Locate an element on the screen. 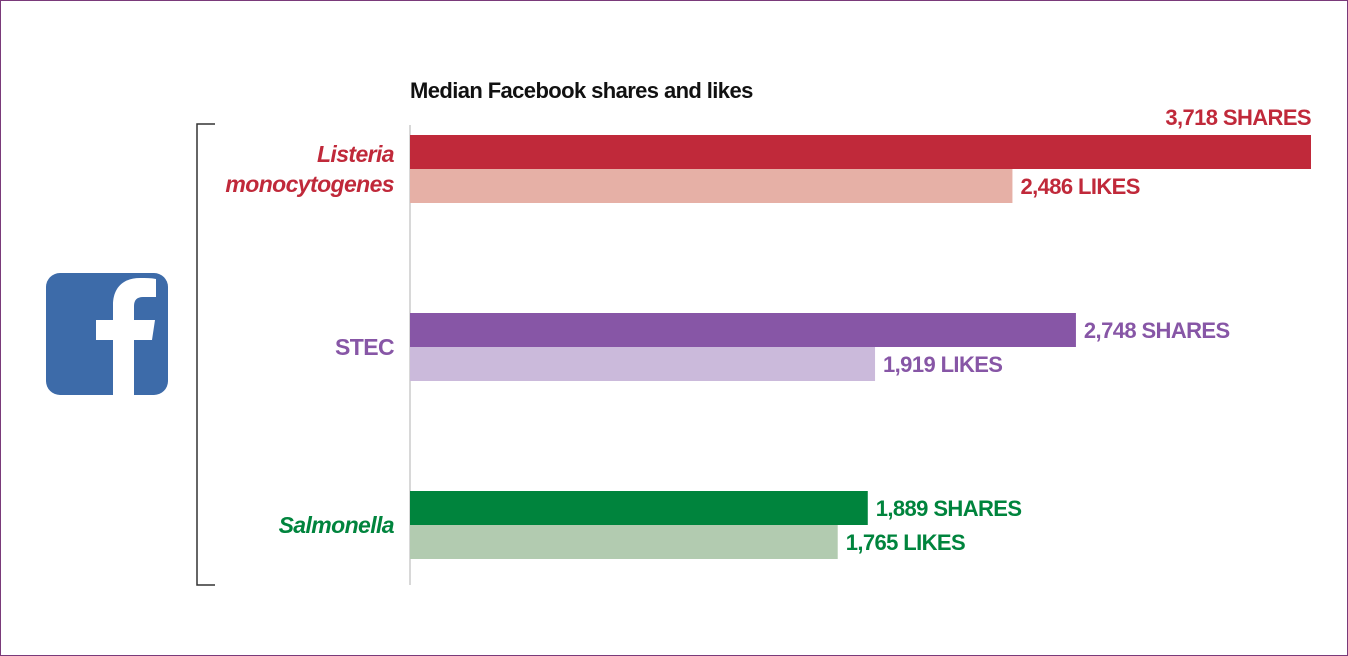  category-label: STEC is located at coordinates (365, 347).